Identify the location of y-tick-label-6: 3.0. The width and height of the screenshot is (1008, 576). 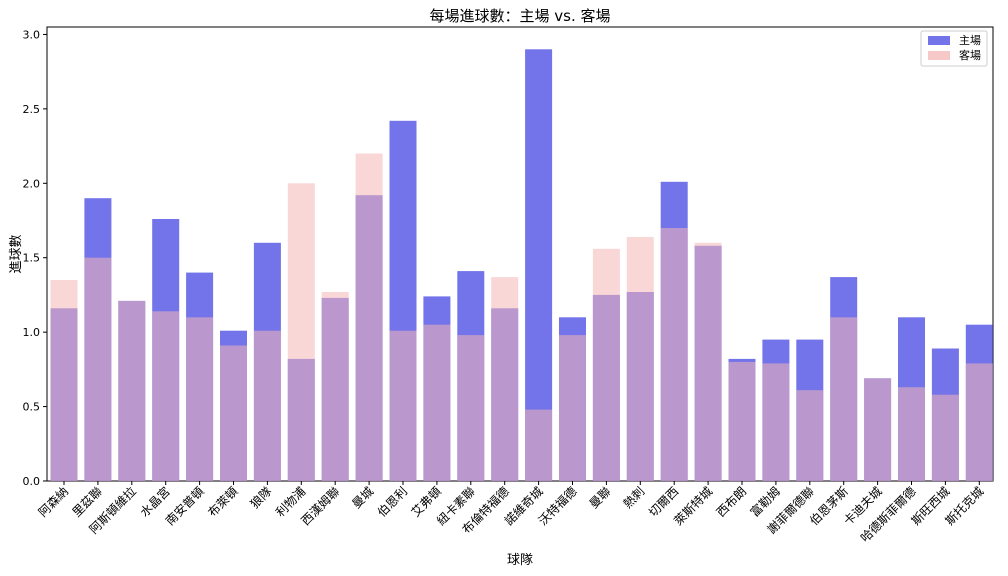
(32, 34).